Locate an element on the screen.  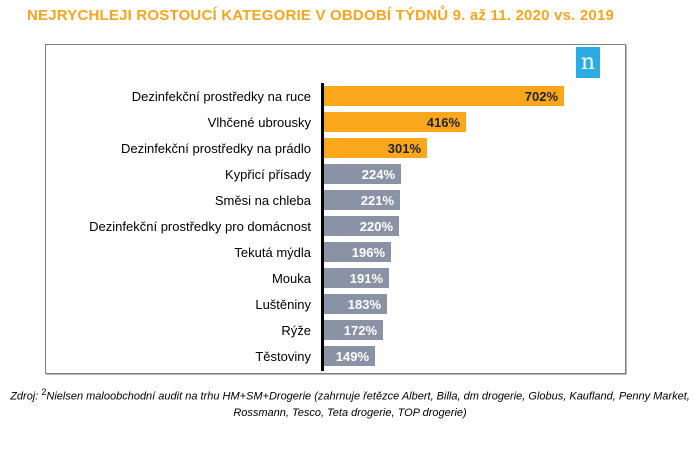
bar: 221% is located at coordinates (362, 200).